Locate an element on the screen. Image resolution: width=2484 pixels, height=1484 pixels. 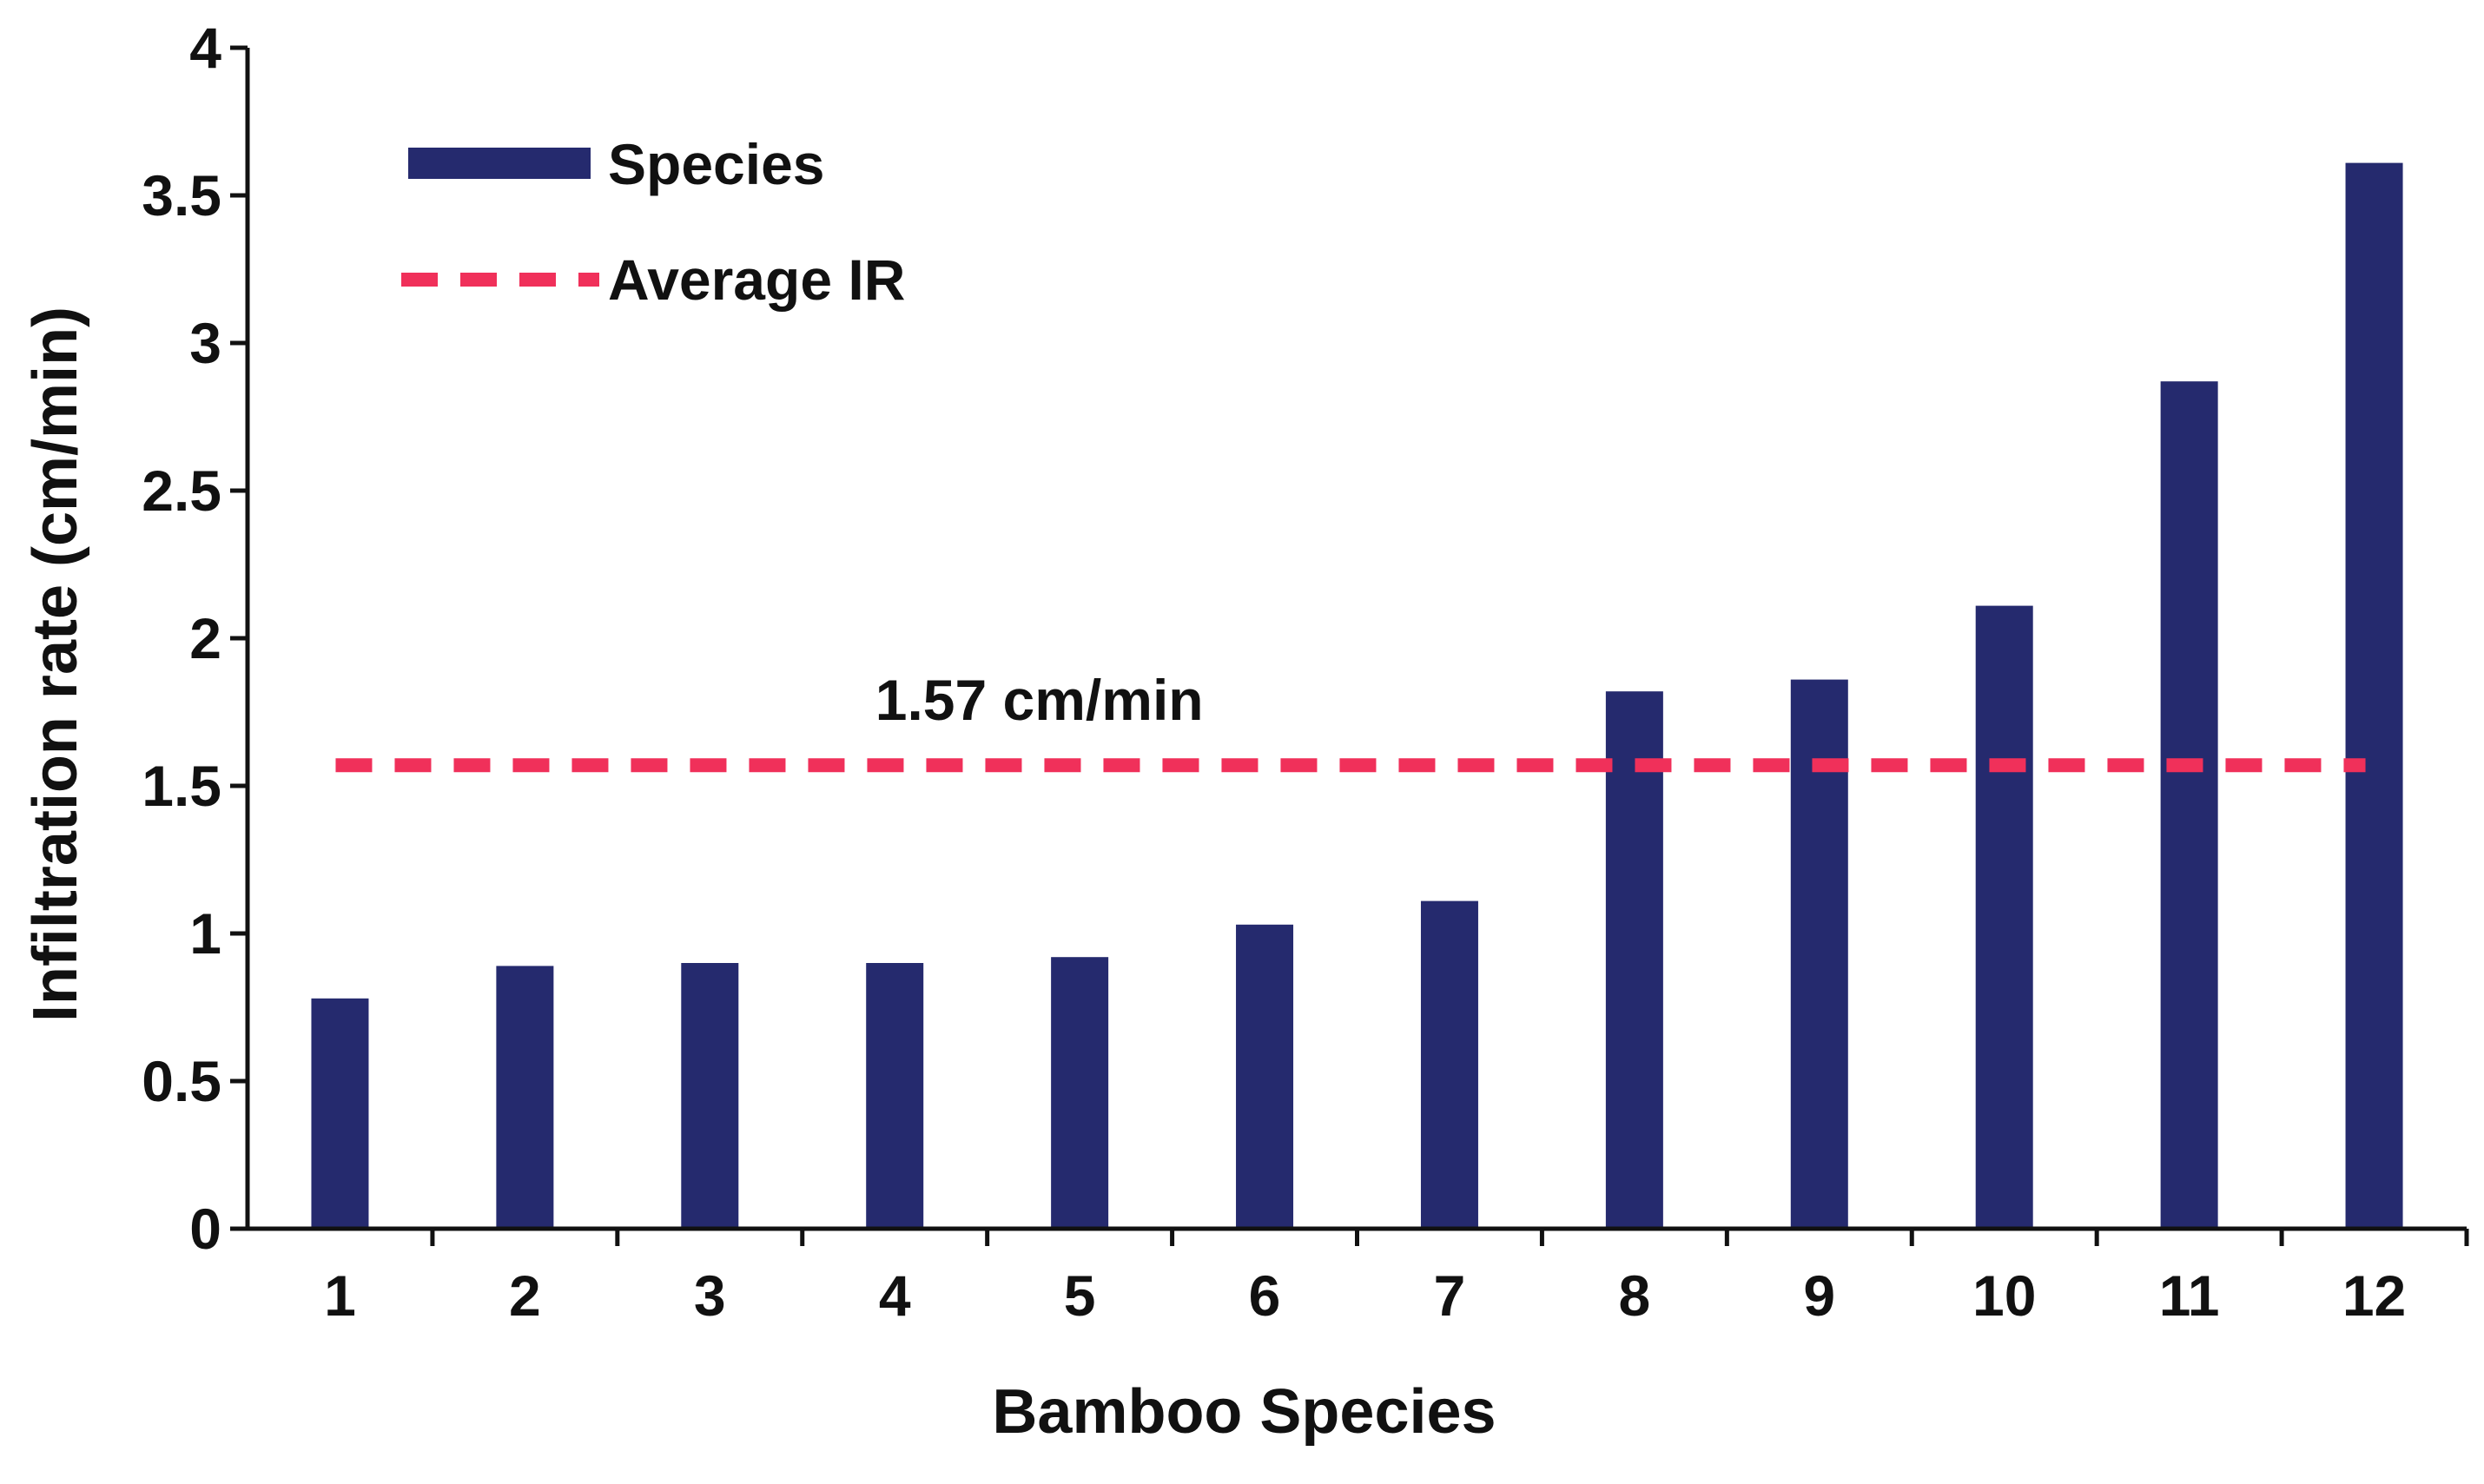
x-tick-label: 2 is located at coordinates (525, 1295).